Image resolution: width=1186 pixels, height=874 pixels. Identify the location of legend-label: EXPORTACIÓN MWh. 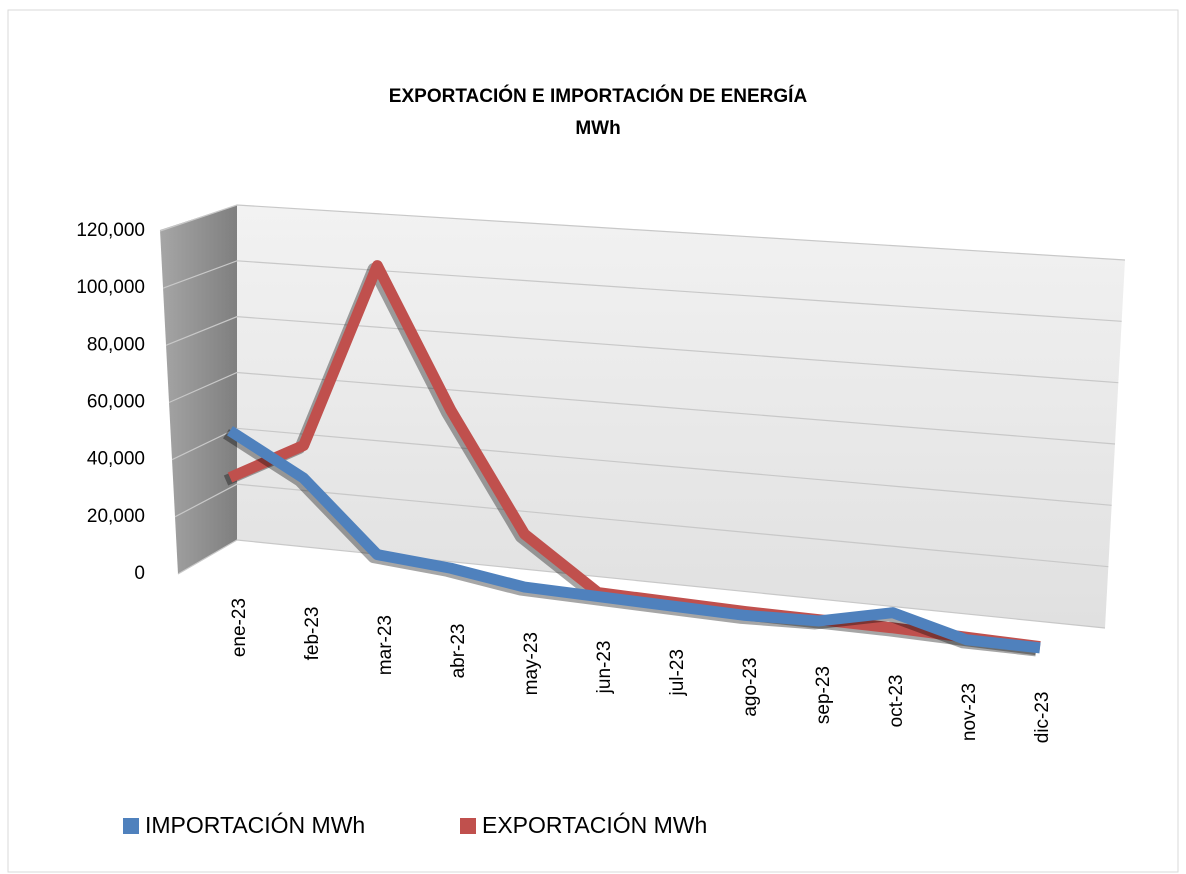
(594, 825).